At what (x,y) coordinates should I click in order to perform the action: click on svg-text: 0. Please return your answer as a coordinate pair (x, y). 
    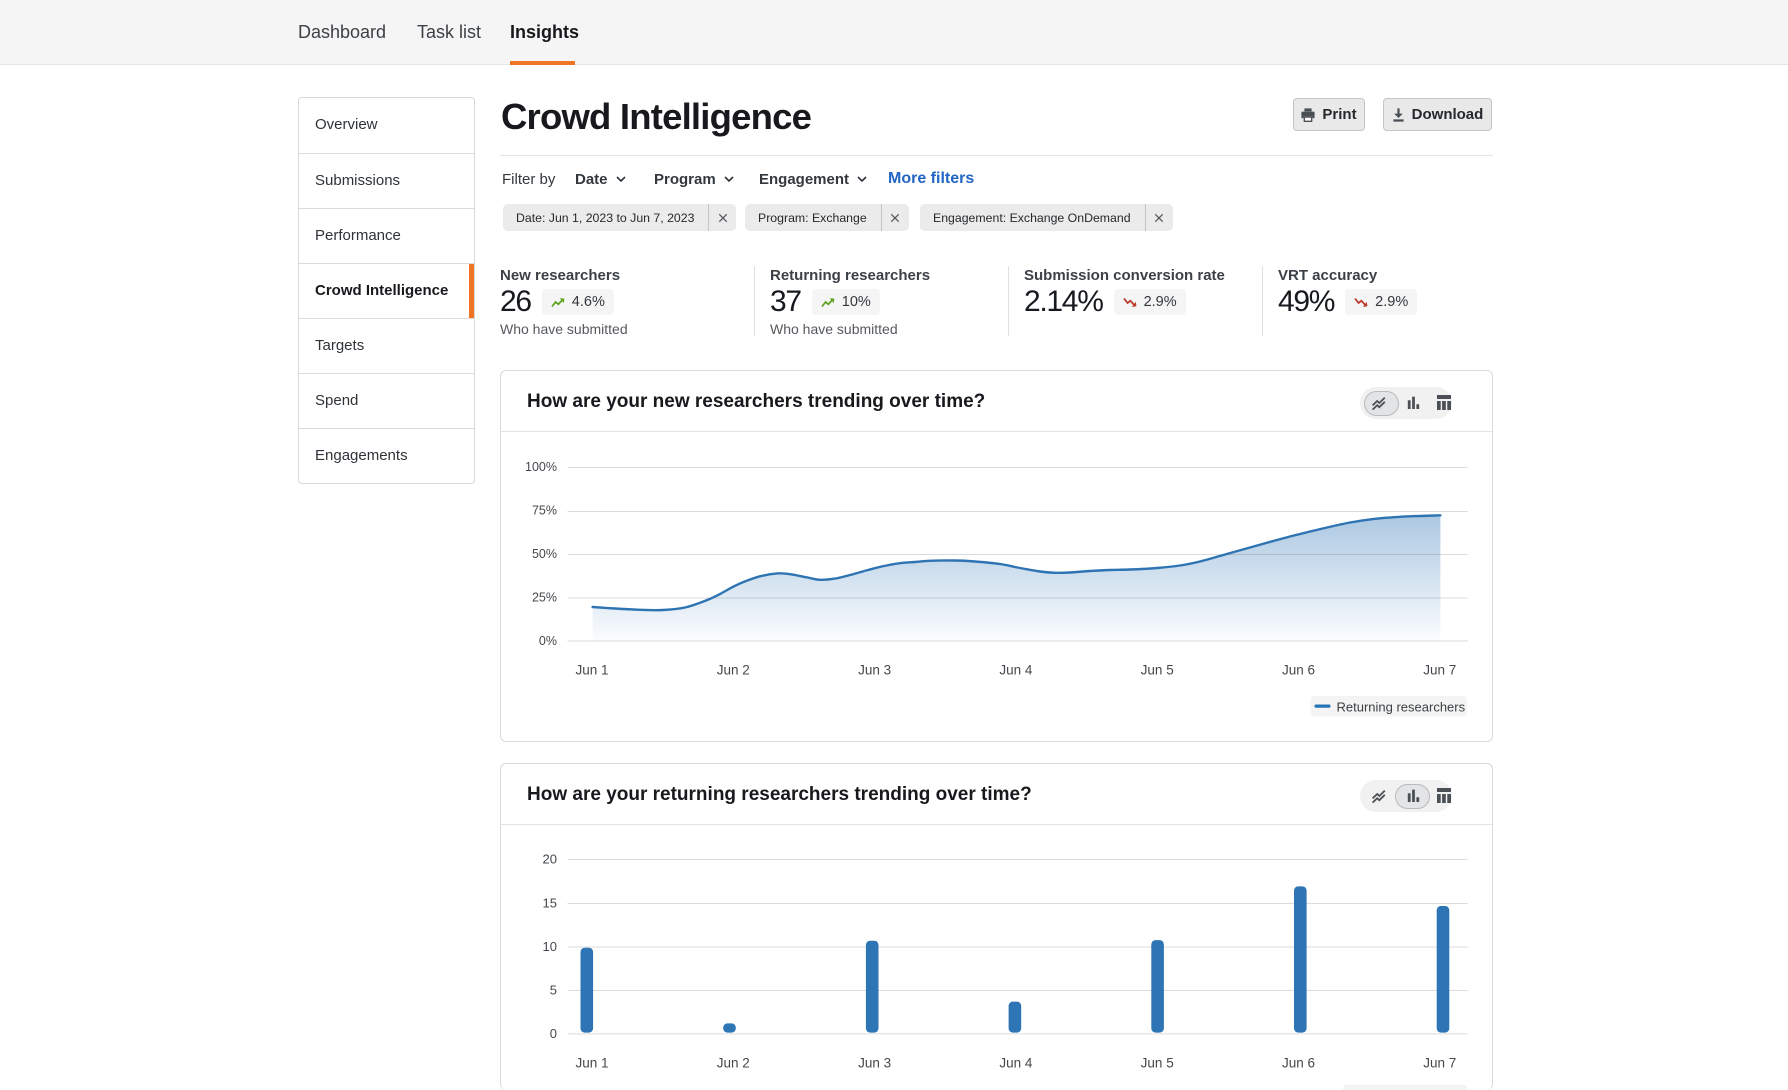
    Looking at the image, I should click on (553, 1033).